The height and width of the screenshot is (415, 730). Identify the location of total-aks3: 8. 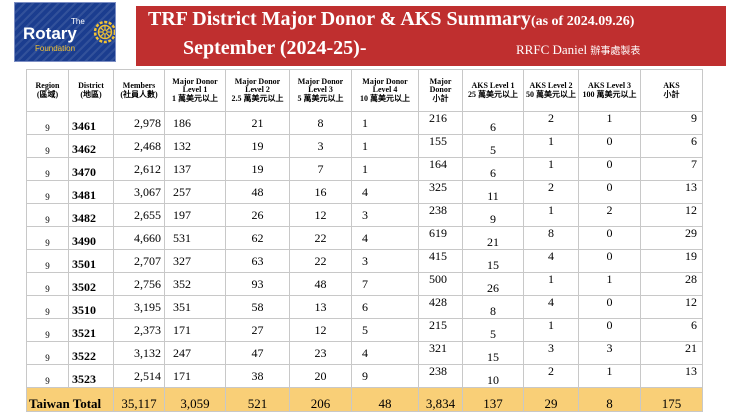
(609, 399).